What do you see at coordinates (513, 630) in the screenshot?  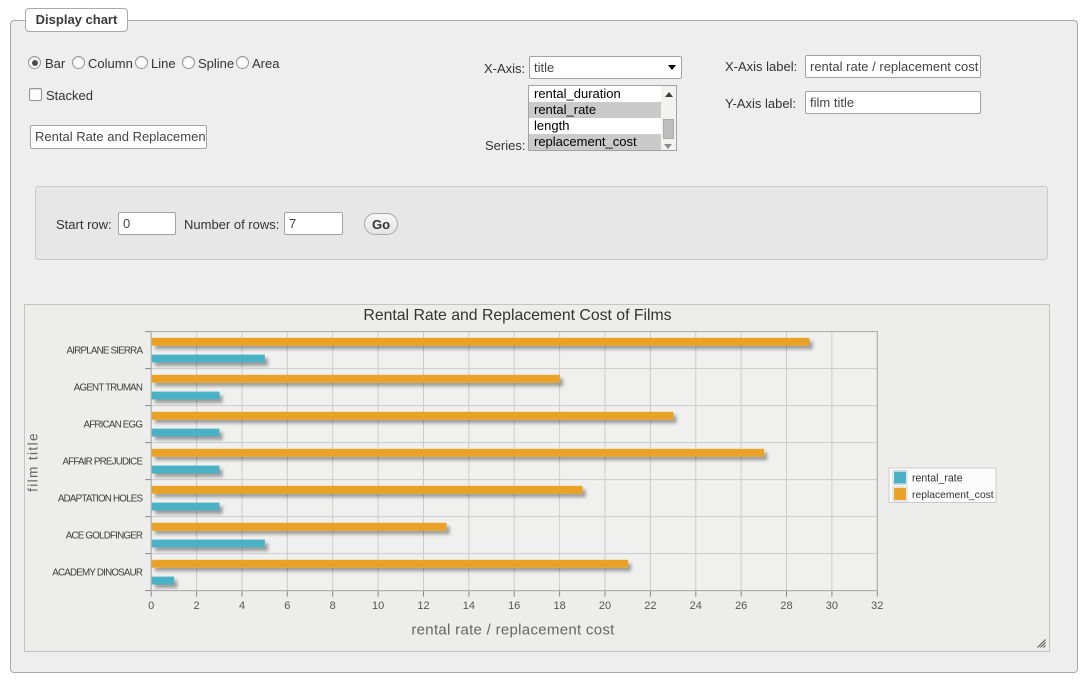 I see `svg-text: rental rate / replacement cost` at bounding box center [513, 630].